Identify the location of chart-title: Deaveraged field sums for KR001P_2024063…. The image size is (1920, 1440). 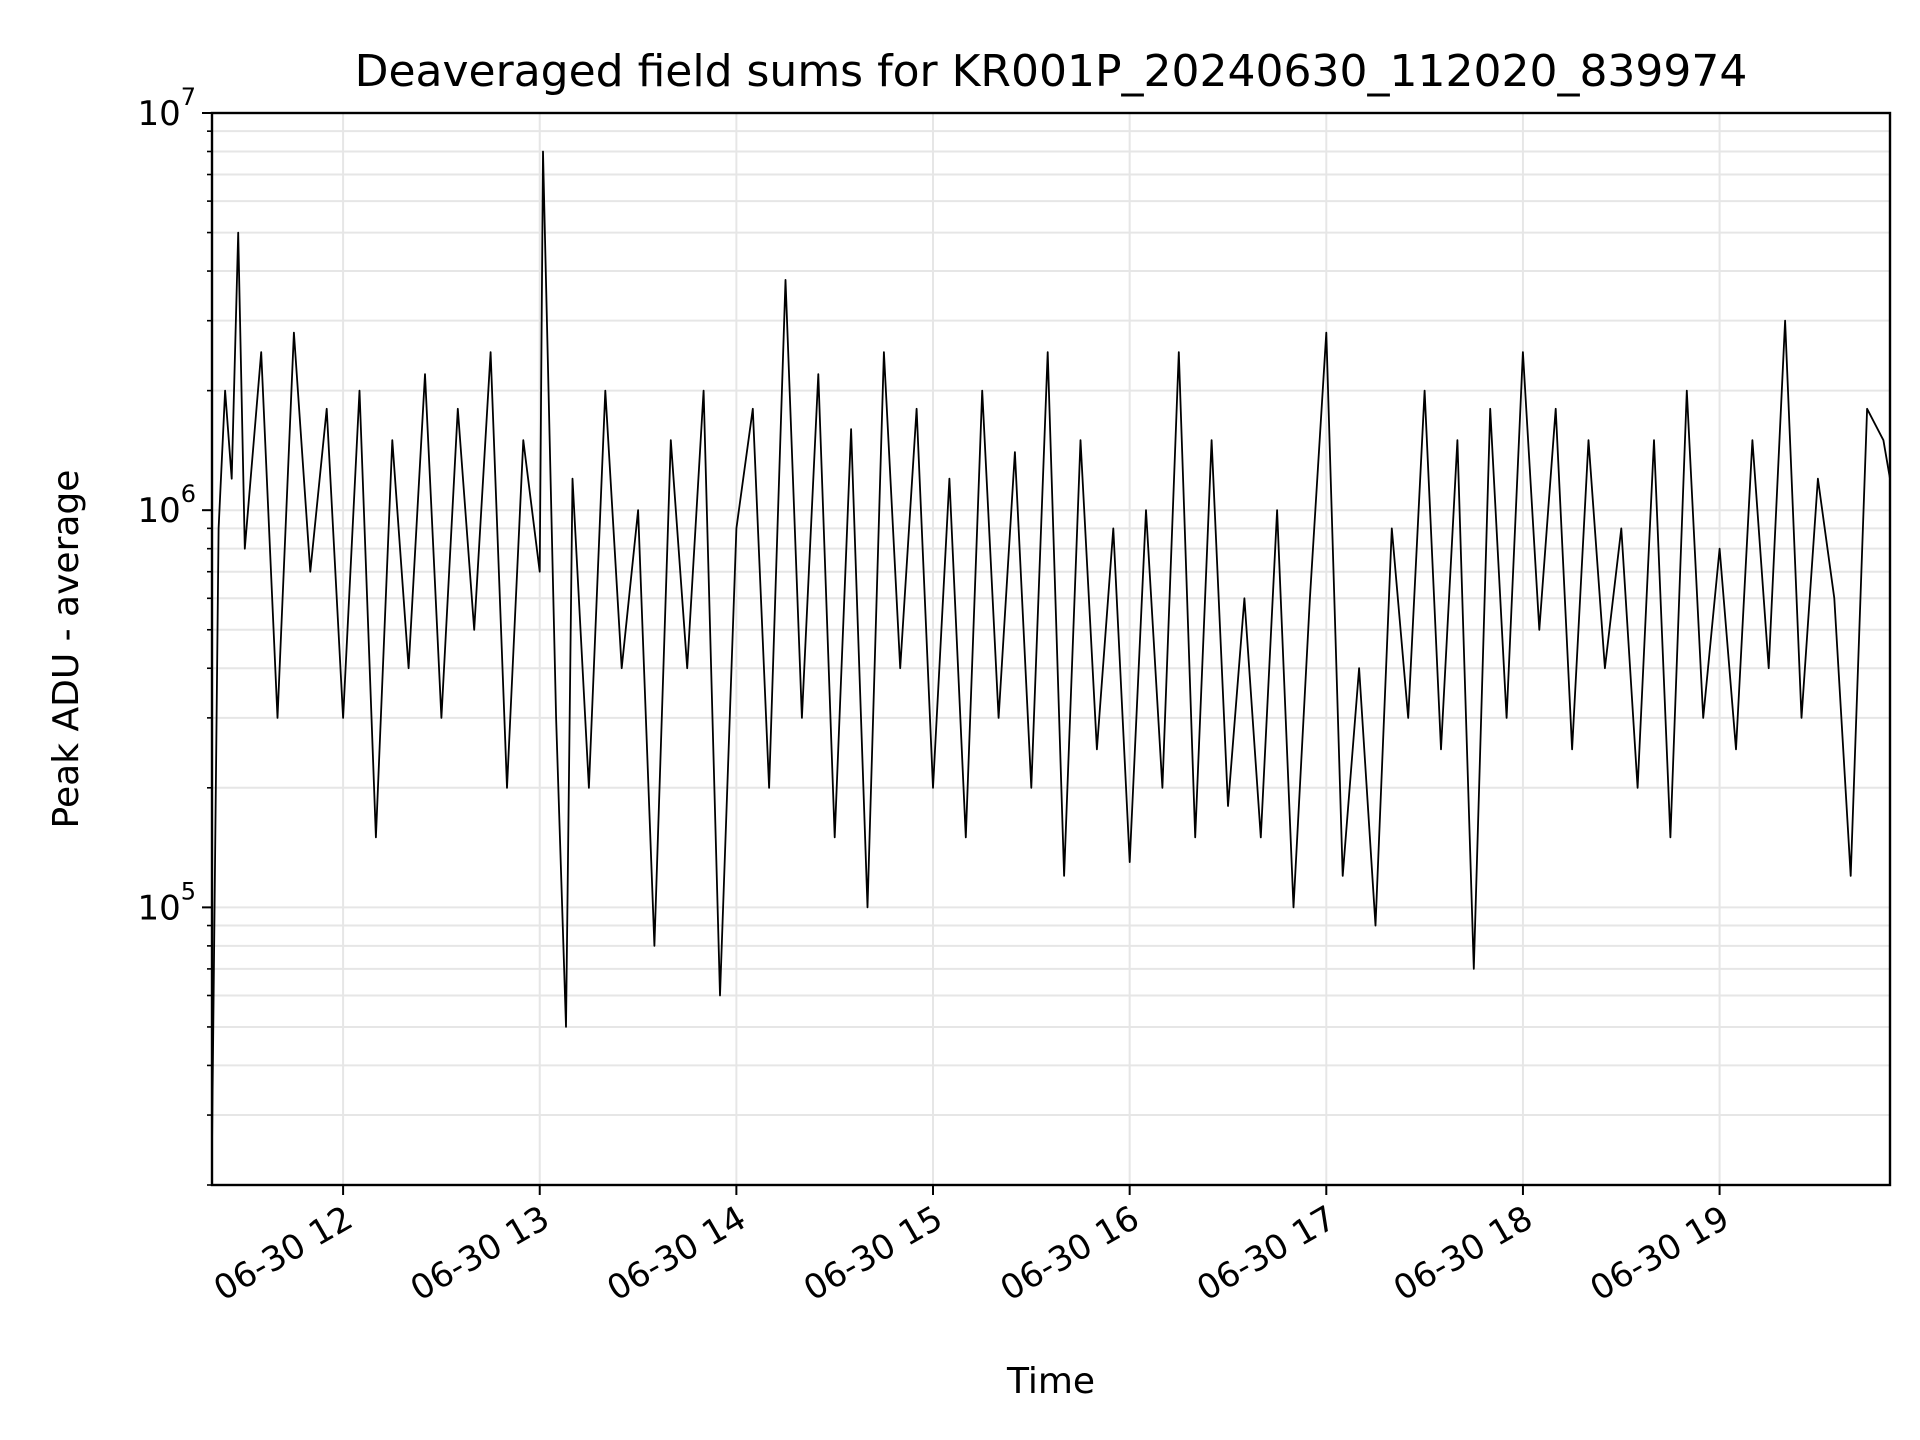
(1051, 71).